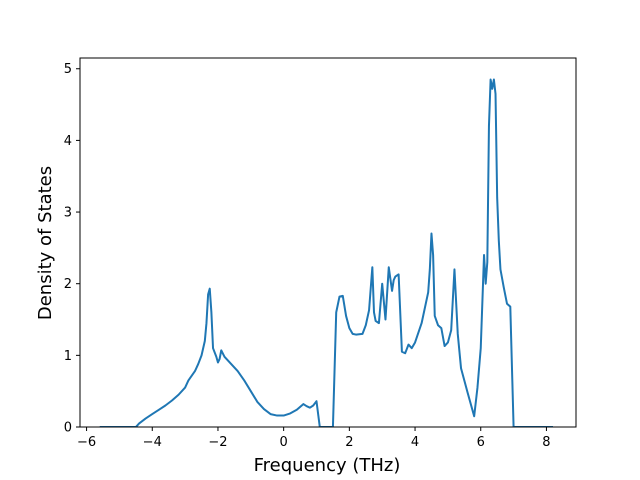 Image resolution: width=640 pixels, height=480 pixels. Describe the element at coordinates (68, 69) in the screenshot. I see `y-tick-label: 5` at that location.